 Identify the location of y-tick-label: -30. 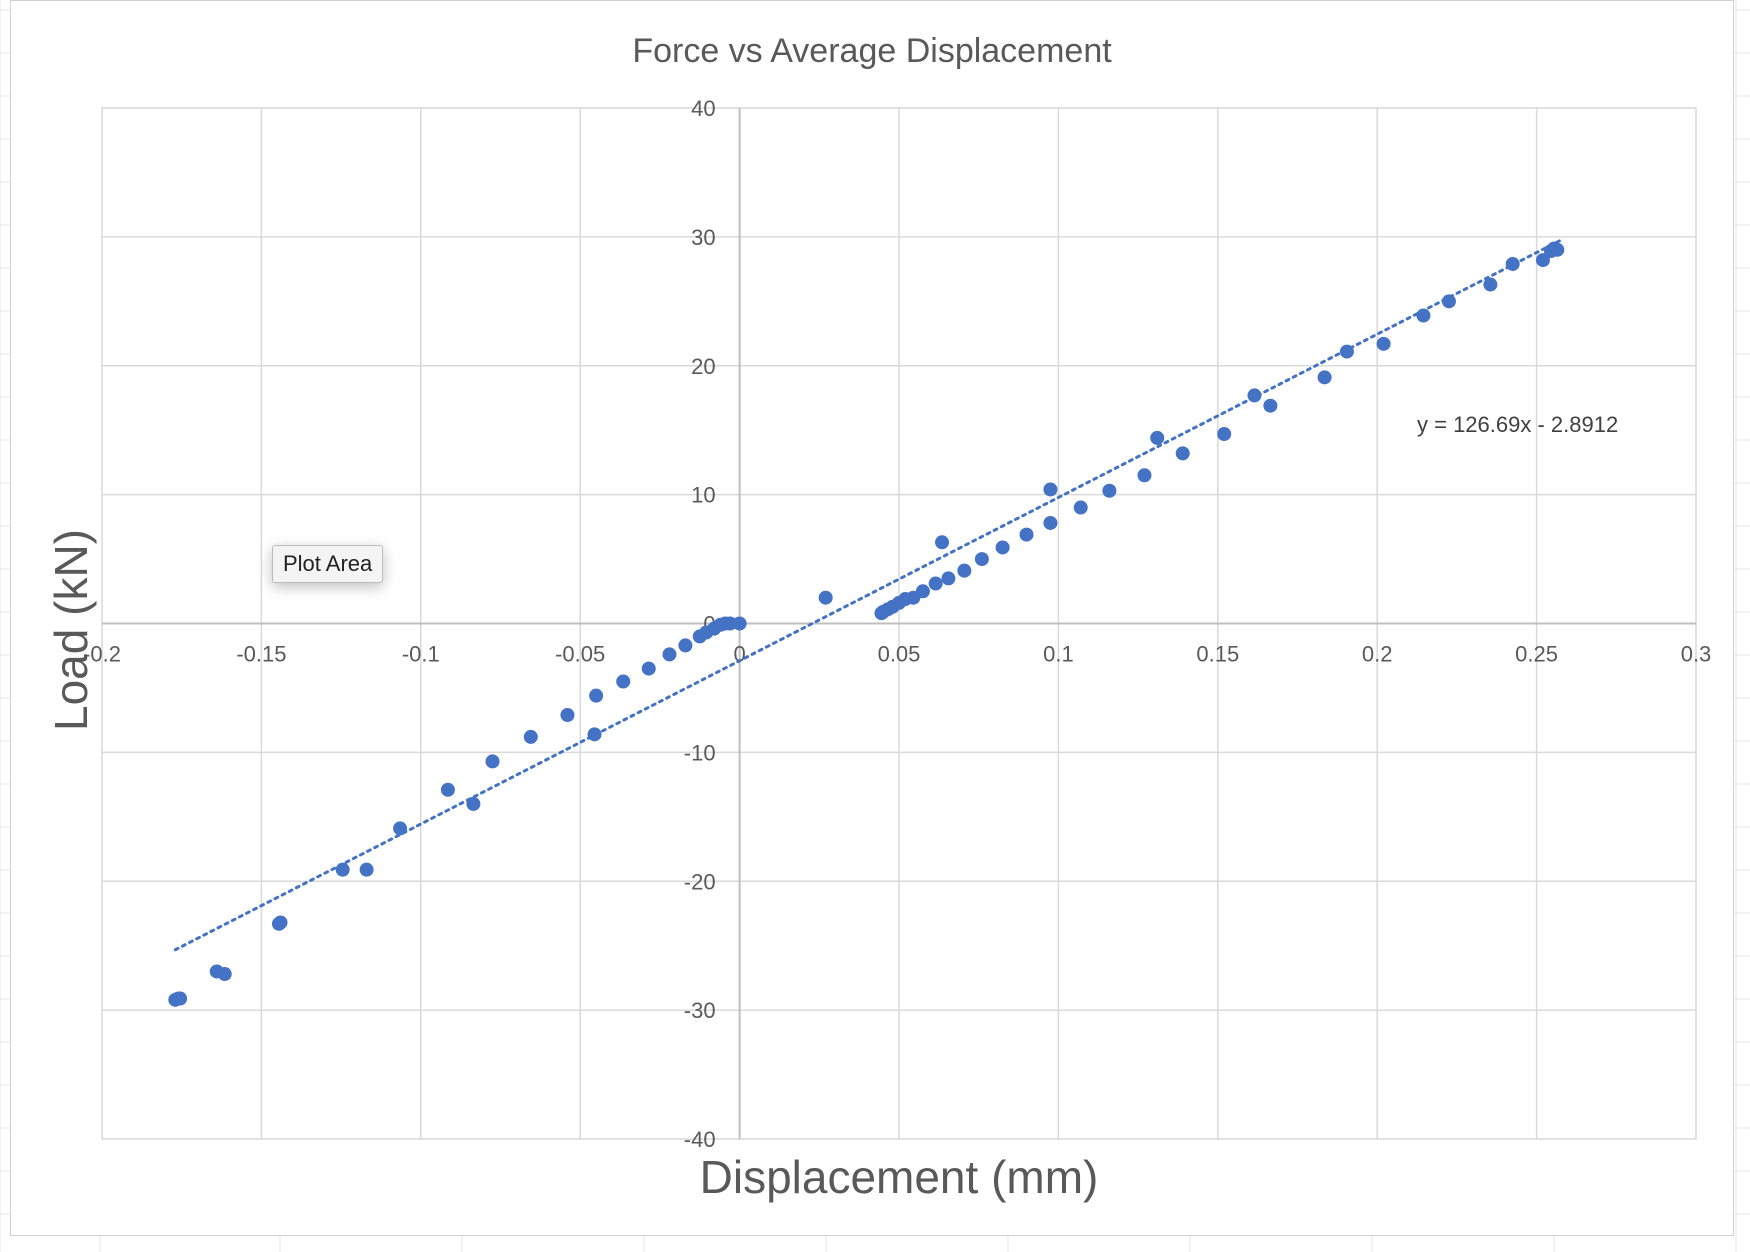
(700, 1010).